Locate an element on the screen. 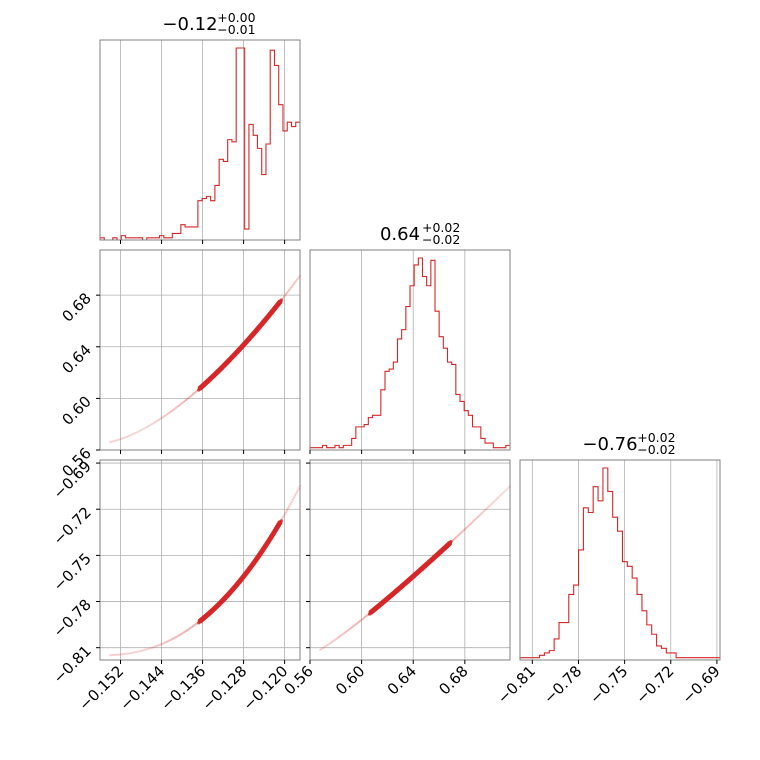  param-title-0: −0.12 is located at coordinates (189, 24).